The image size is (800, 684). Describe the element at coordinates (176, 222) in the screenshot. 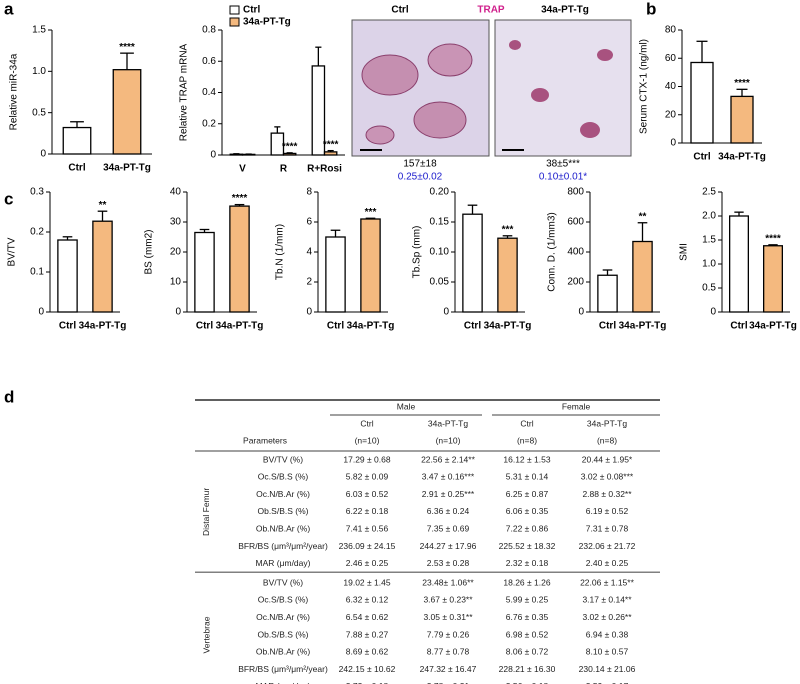

I see `y-tick-label: 30` at that location.